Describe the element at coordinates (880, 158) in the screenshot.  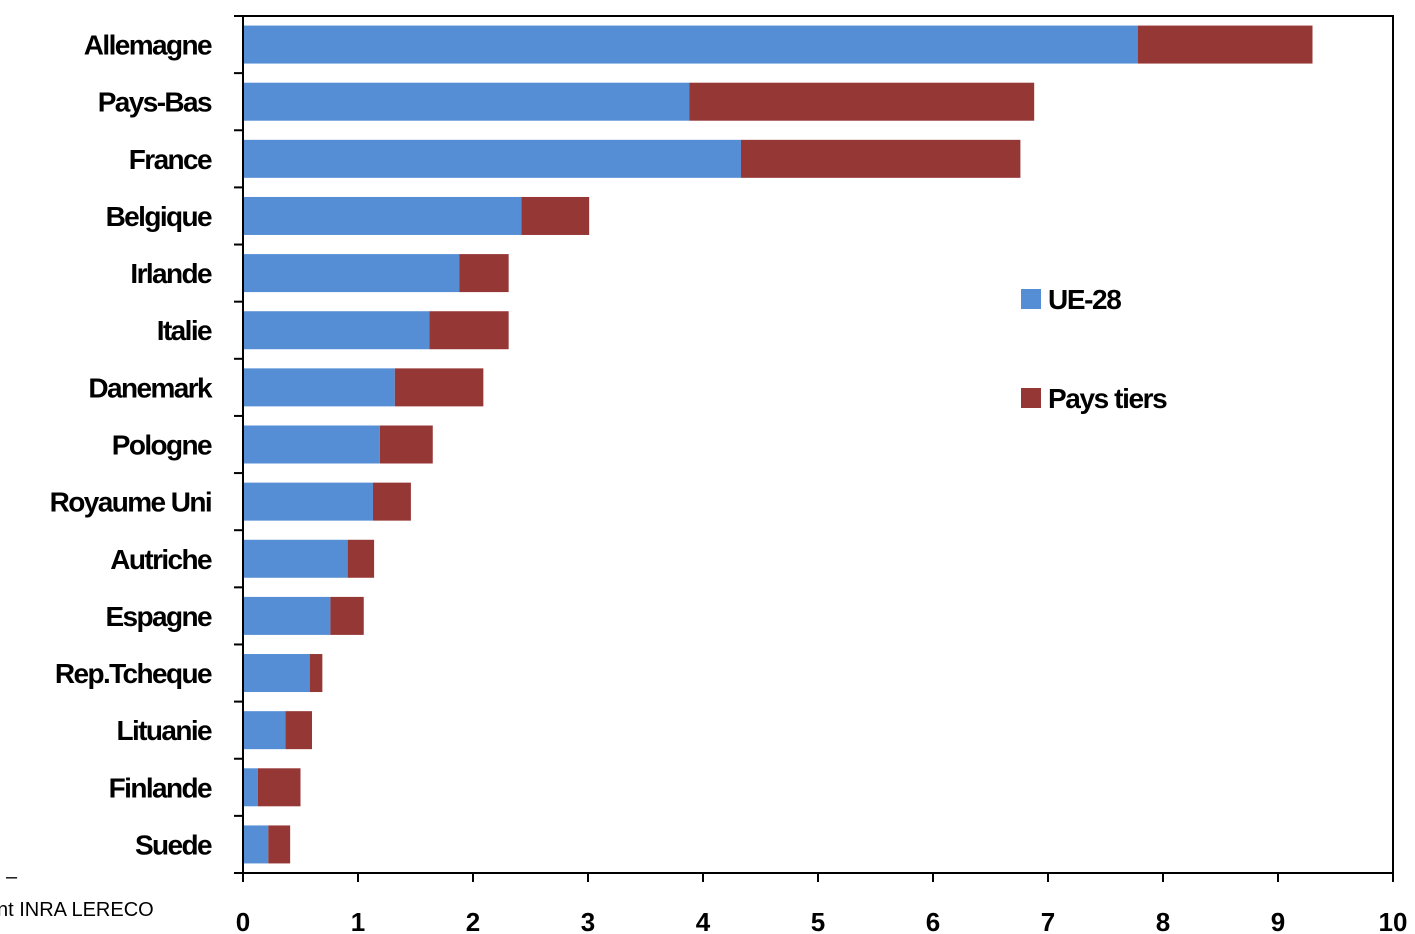
I see `bar-france-pays-tiers` at that location.